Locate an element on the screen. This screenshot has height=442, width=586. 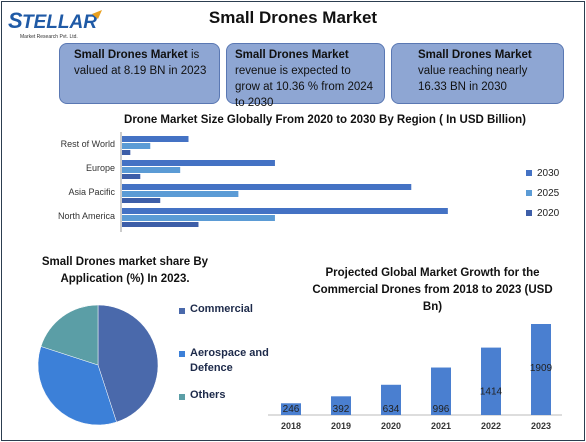
legend-label: 2025 is located at coordinates (548, 193).